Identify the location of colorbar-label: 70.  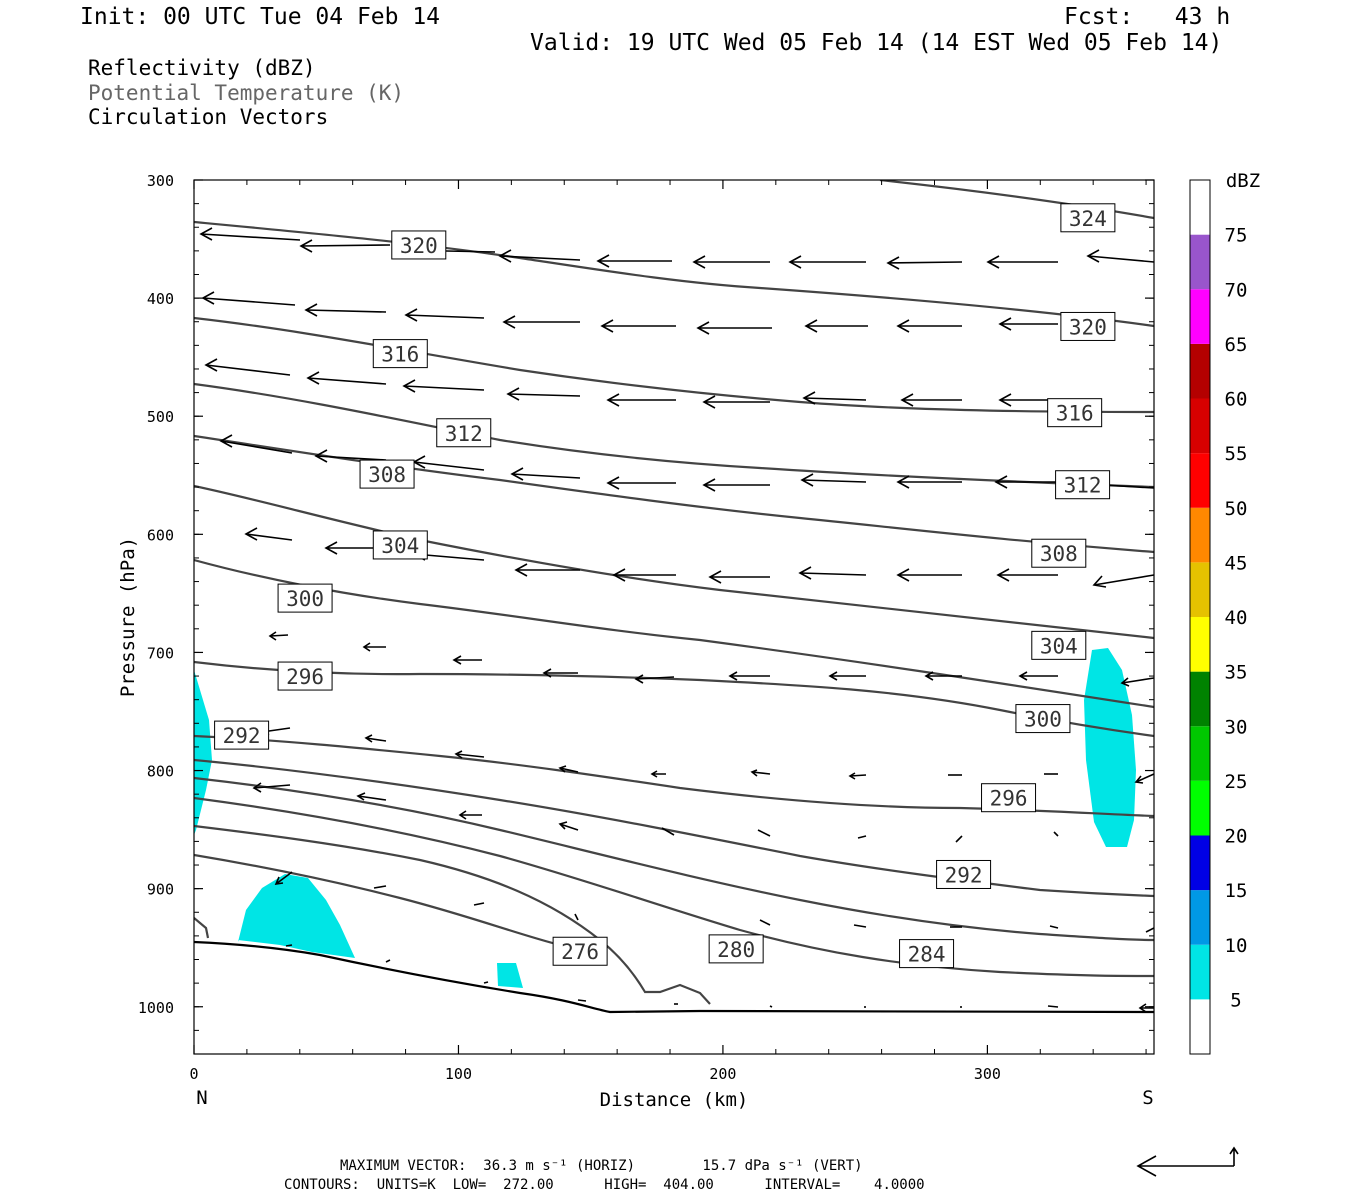
(1236, 290).